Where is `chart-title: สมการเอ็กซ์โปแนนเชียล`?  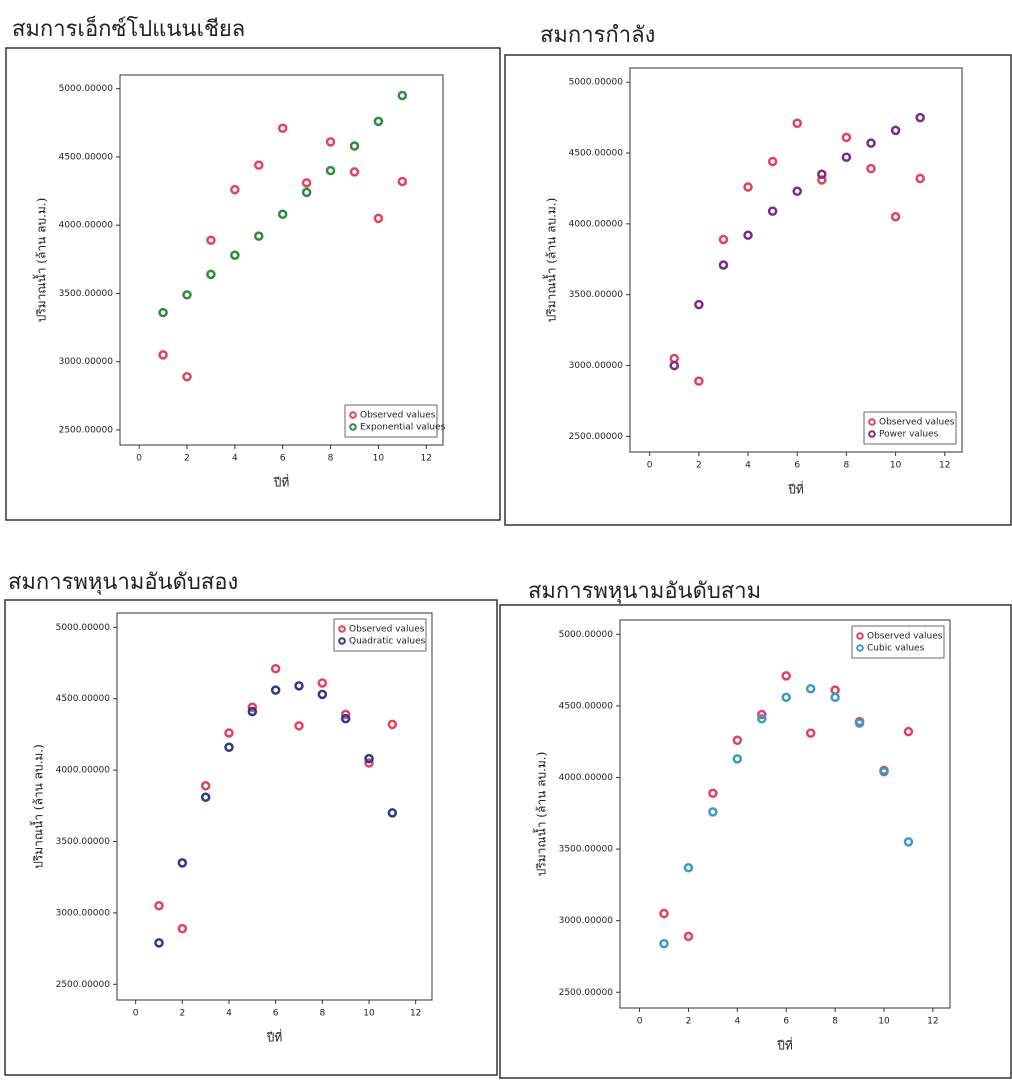
chart-title: สมการเอ็กซ์โปแนนเชียล is located at coordinates (128, 28).